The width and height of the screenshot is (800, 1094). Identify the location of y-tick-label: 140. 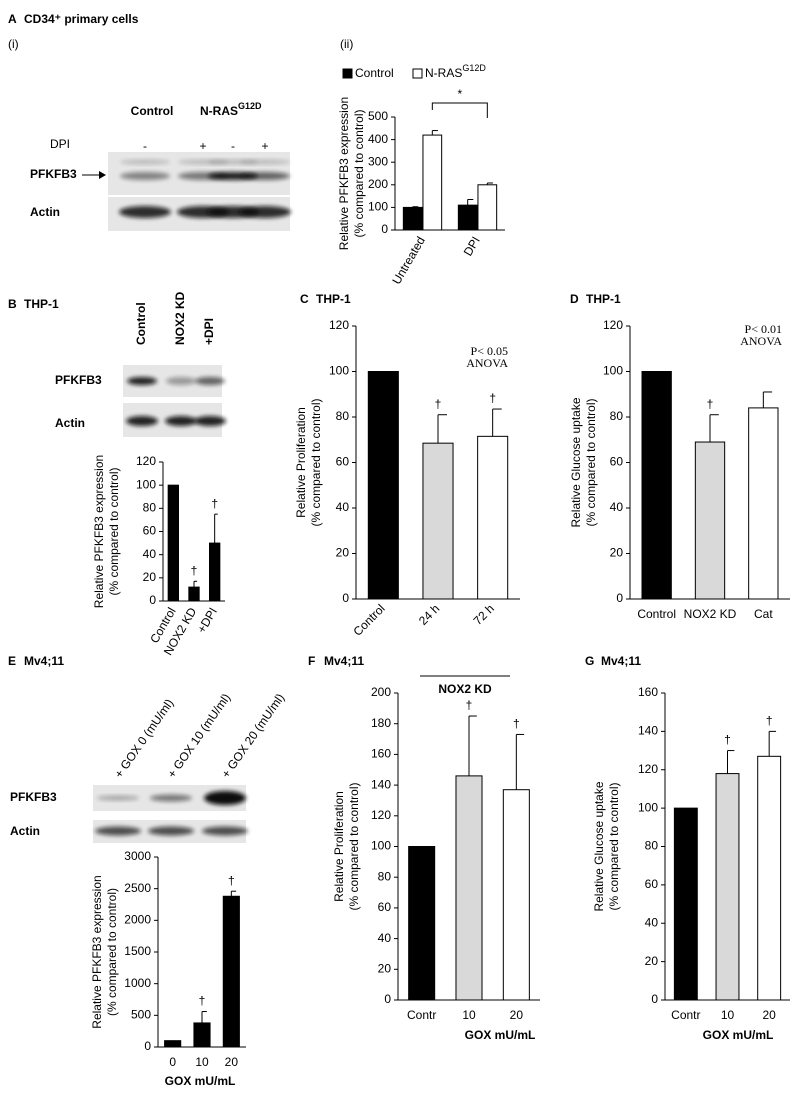
(648, 731).